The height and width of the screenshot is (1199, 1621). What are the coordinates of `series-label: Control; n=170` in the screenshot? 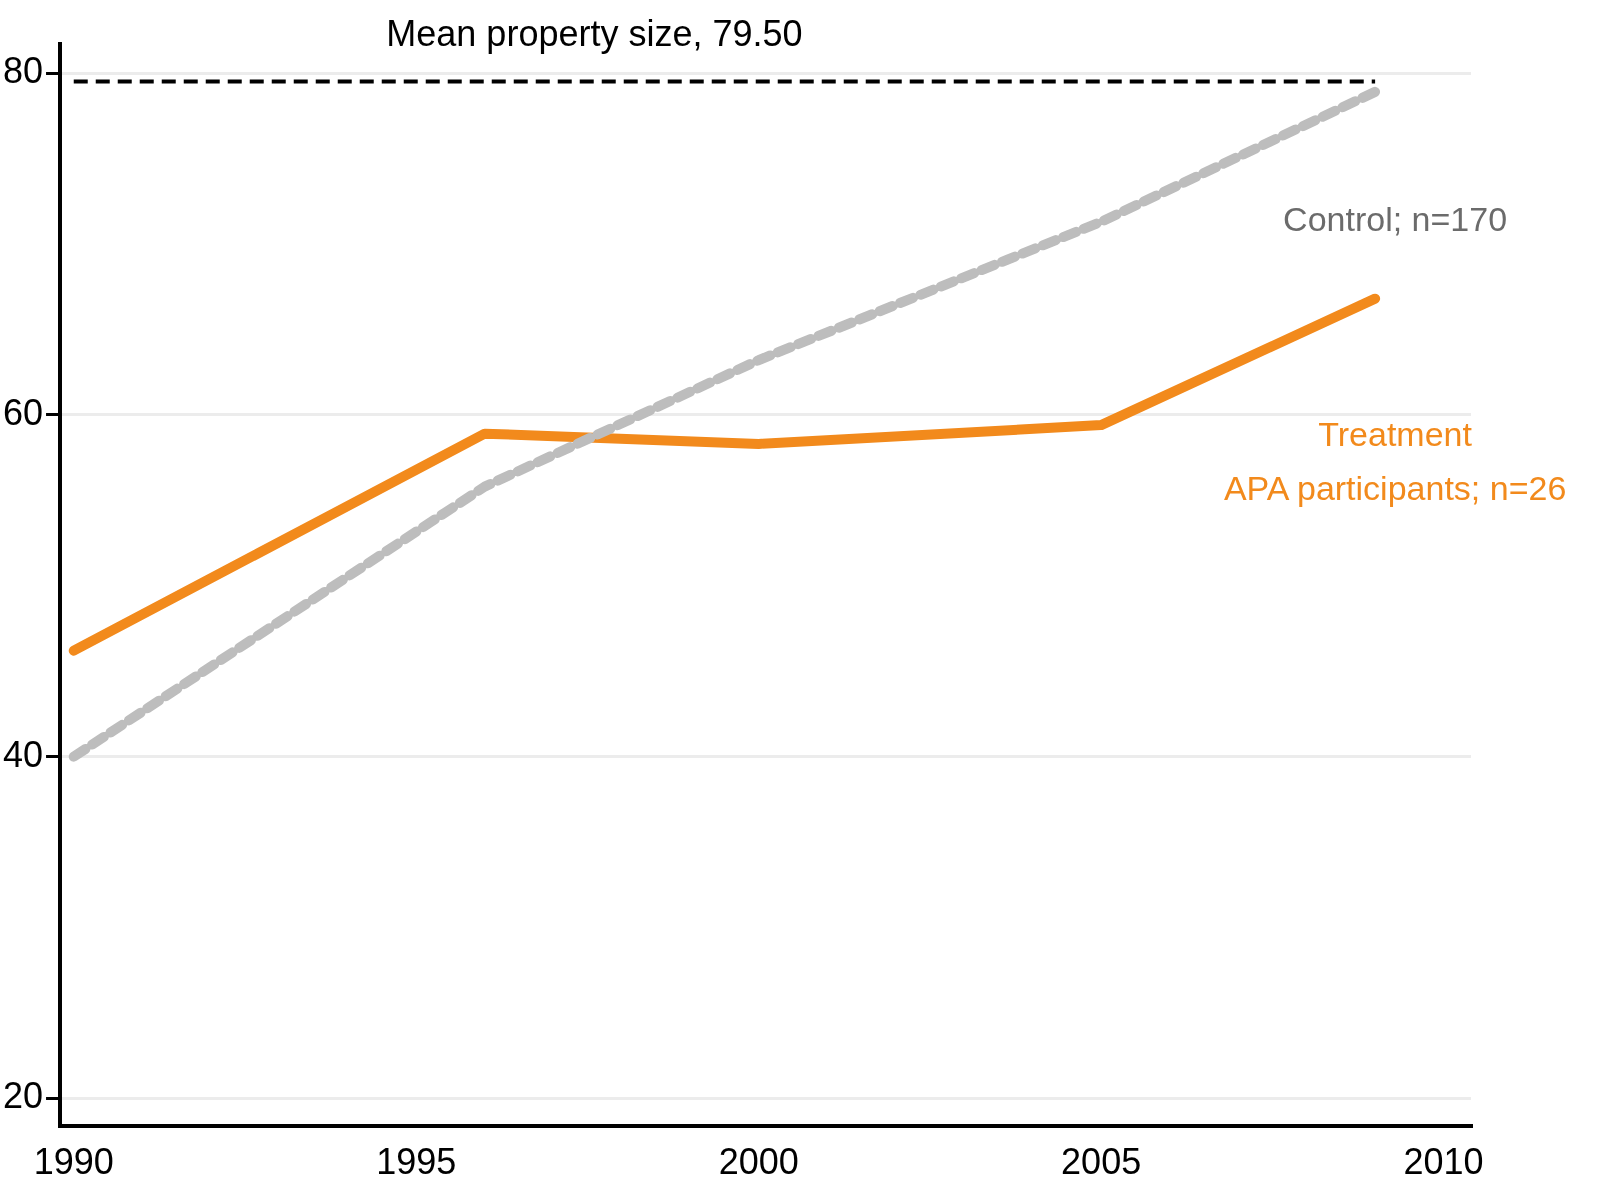 It's located at (1395, 219).